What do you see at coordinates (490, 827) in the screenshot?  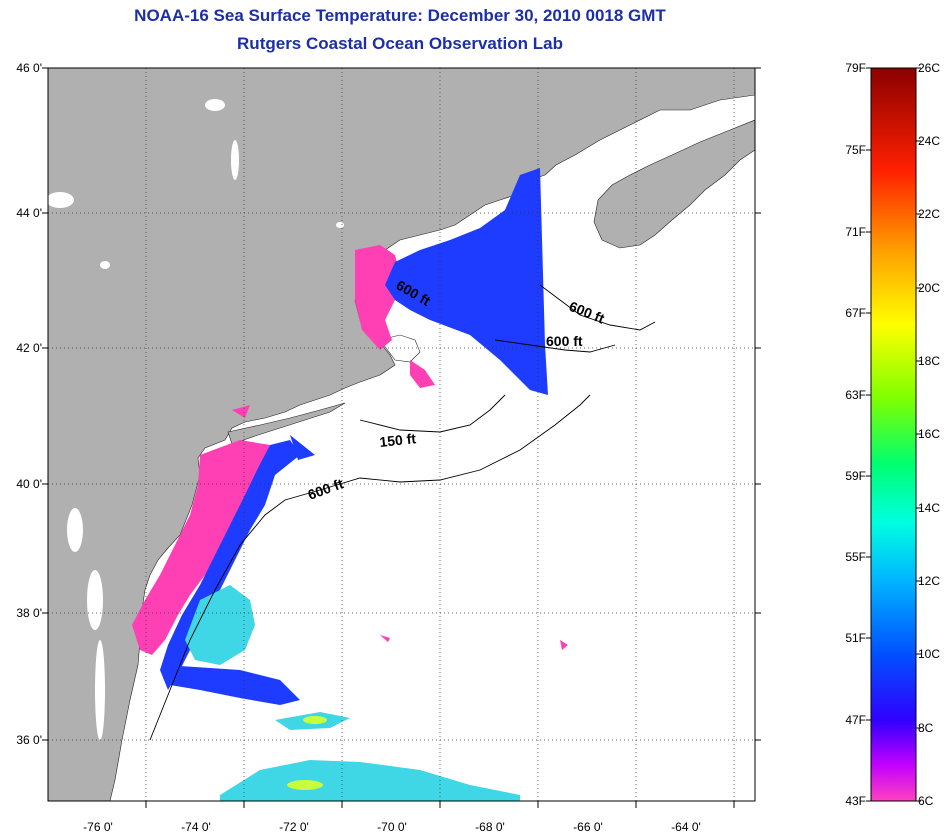 I see `lon-tick-label: -68 0'` at bounding box center [490, 827].